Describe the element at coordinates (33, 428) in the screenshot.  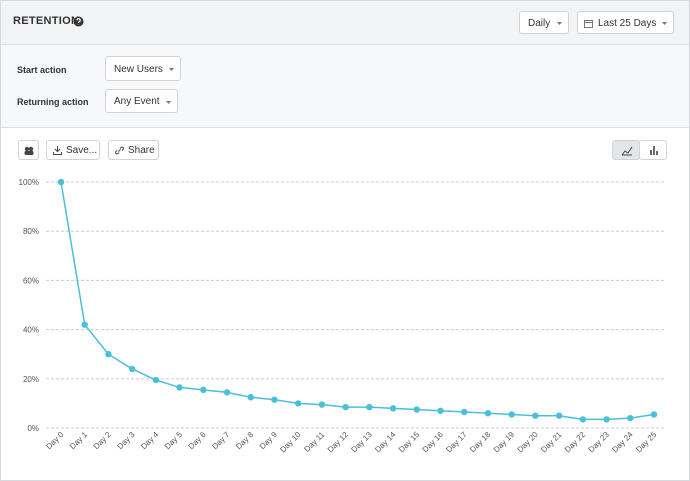
I see `y-tick-label: 0%` at that location.